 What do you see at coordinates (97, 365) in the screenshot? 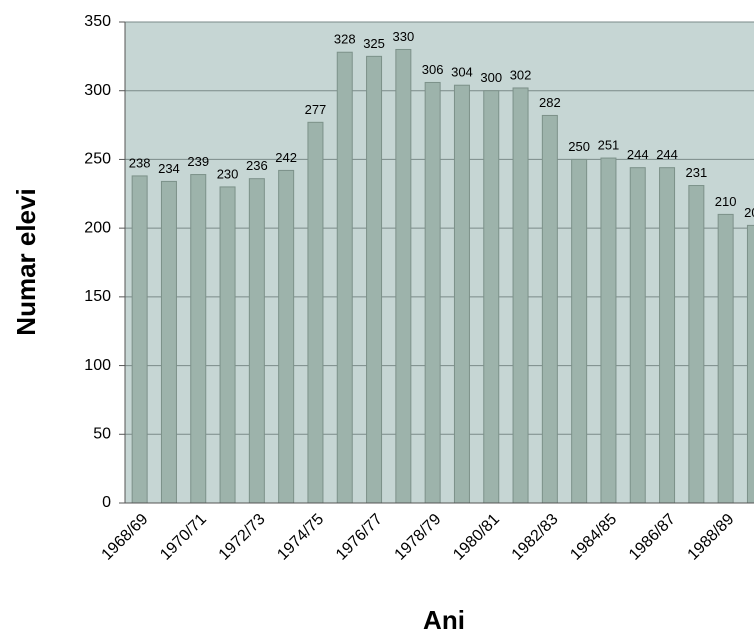
I see `y-tick-label: 100` at bounding box center [97, 365].